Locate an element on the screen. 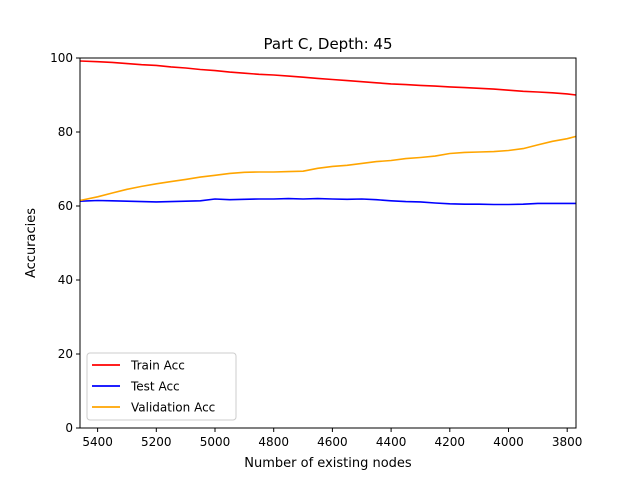  y-tick-label: 60 is located at coordinates (65, 206).